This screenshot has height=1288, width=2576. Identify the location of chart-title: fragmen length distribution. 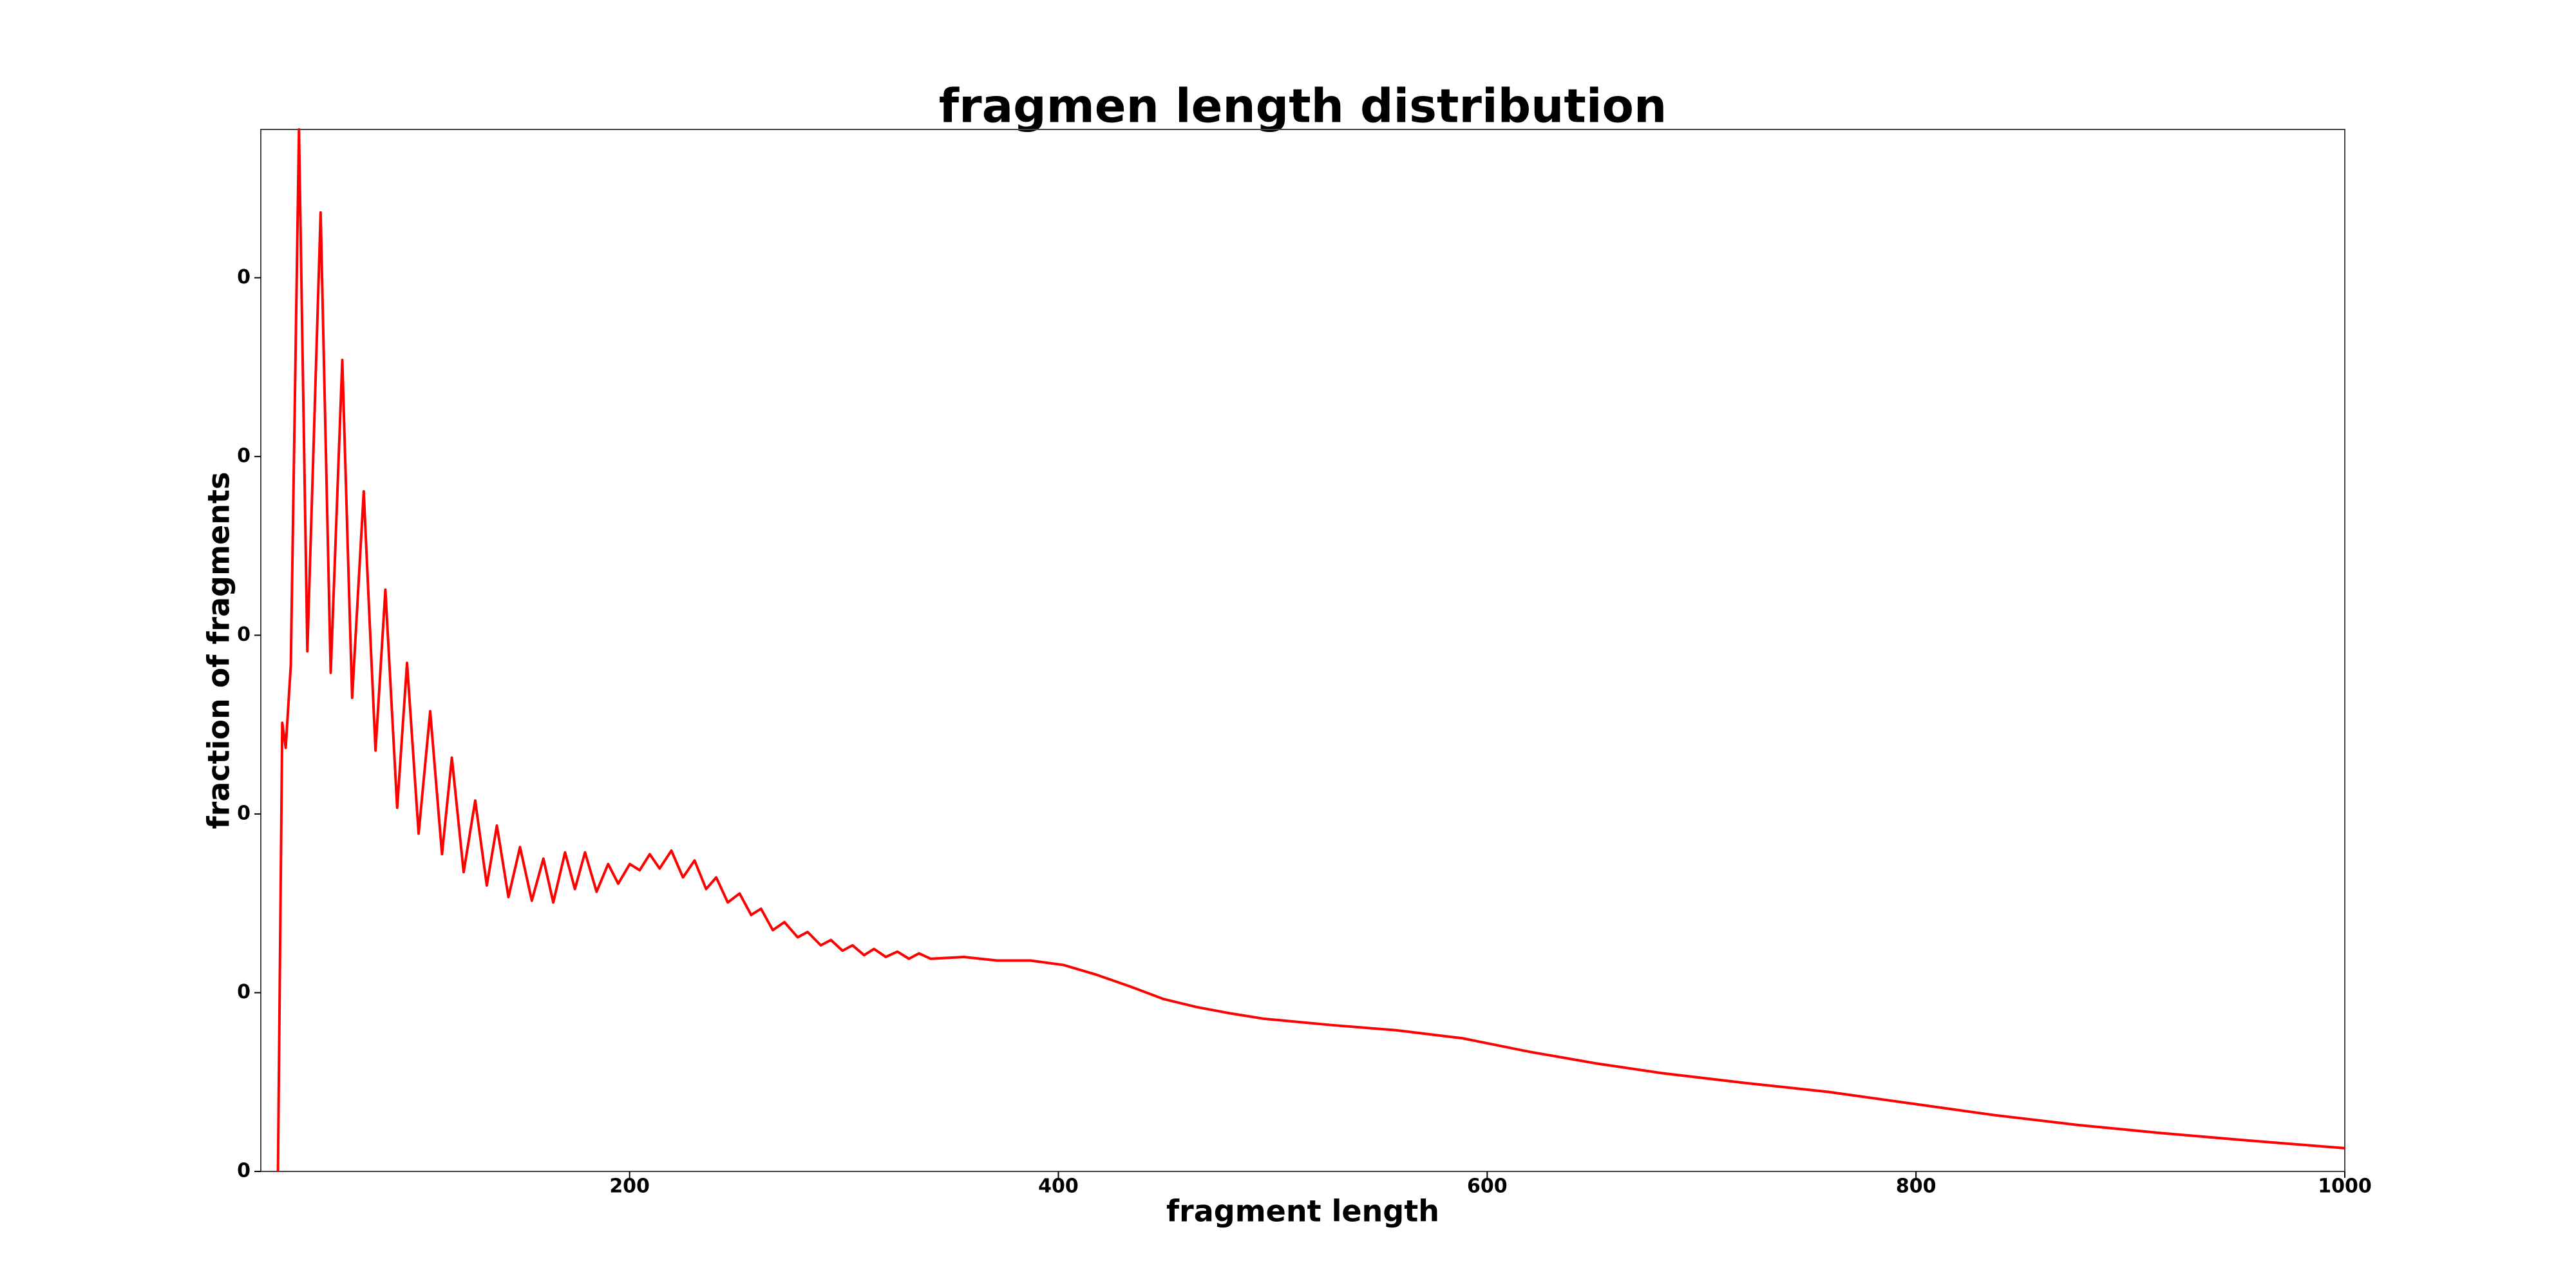
(1303, 106).